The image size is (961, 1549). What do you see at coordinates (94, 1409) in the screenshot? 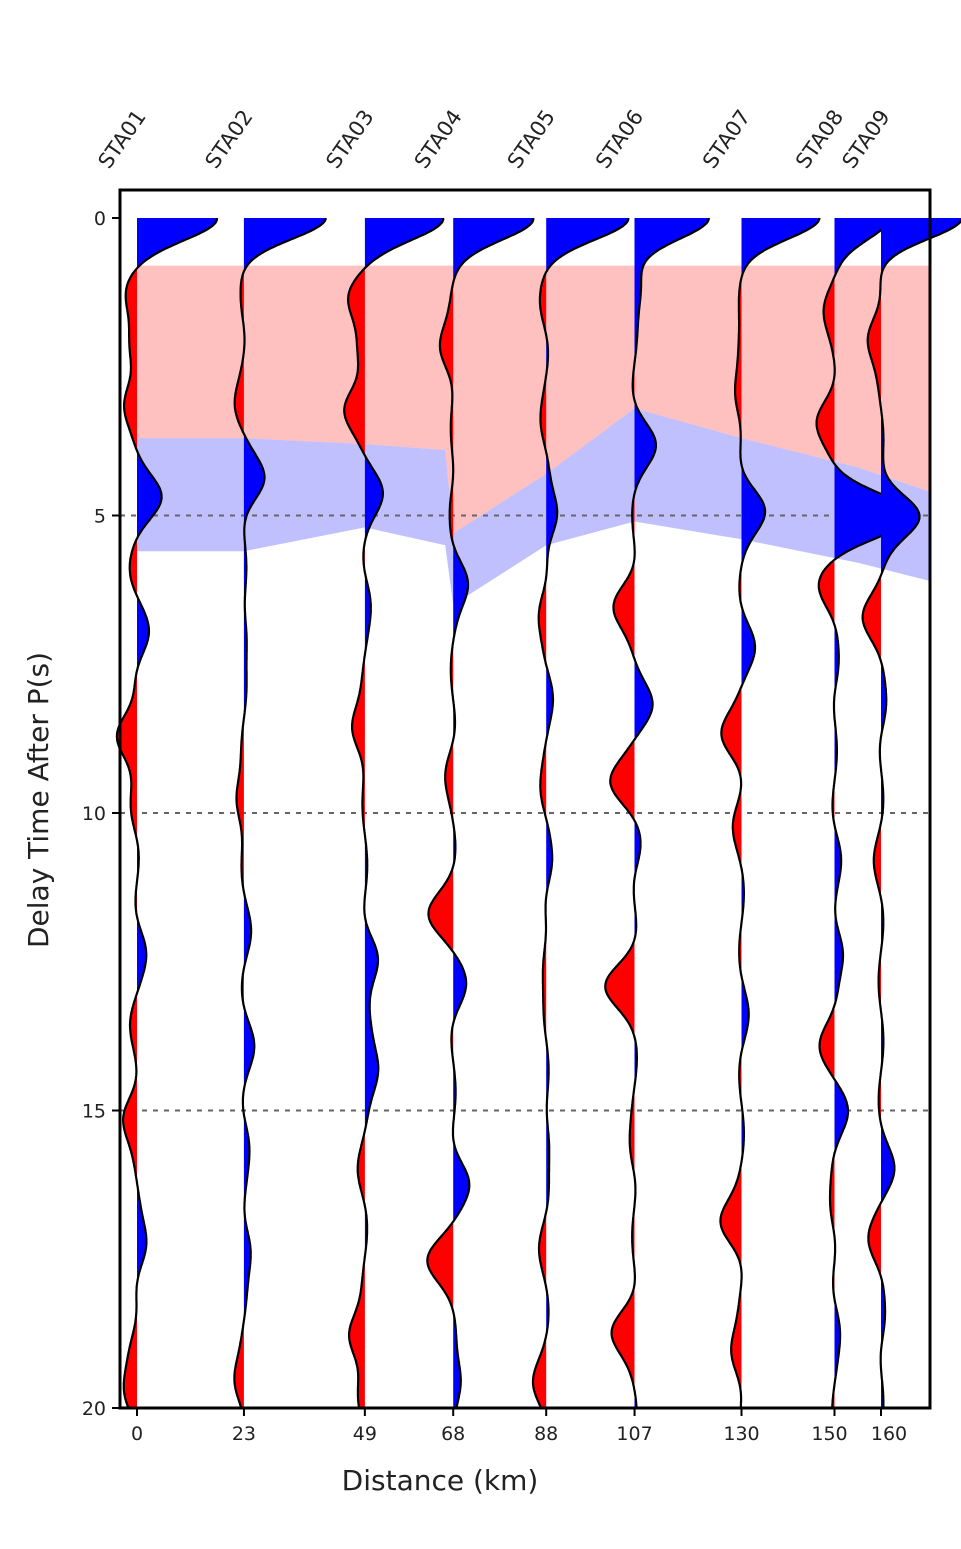
I see `y-tick-label: 20` at bounding box center [94, 1409].